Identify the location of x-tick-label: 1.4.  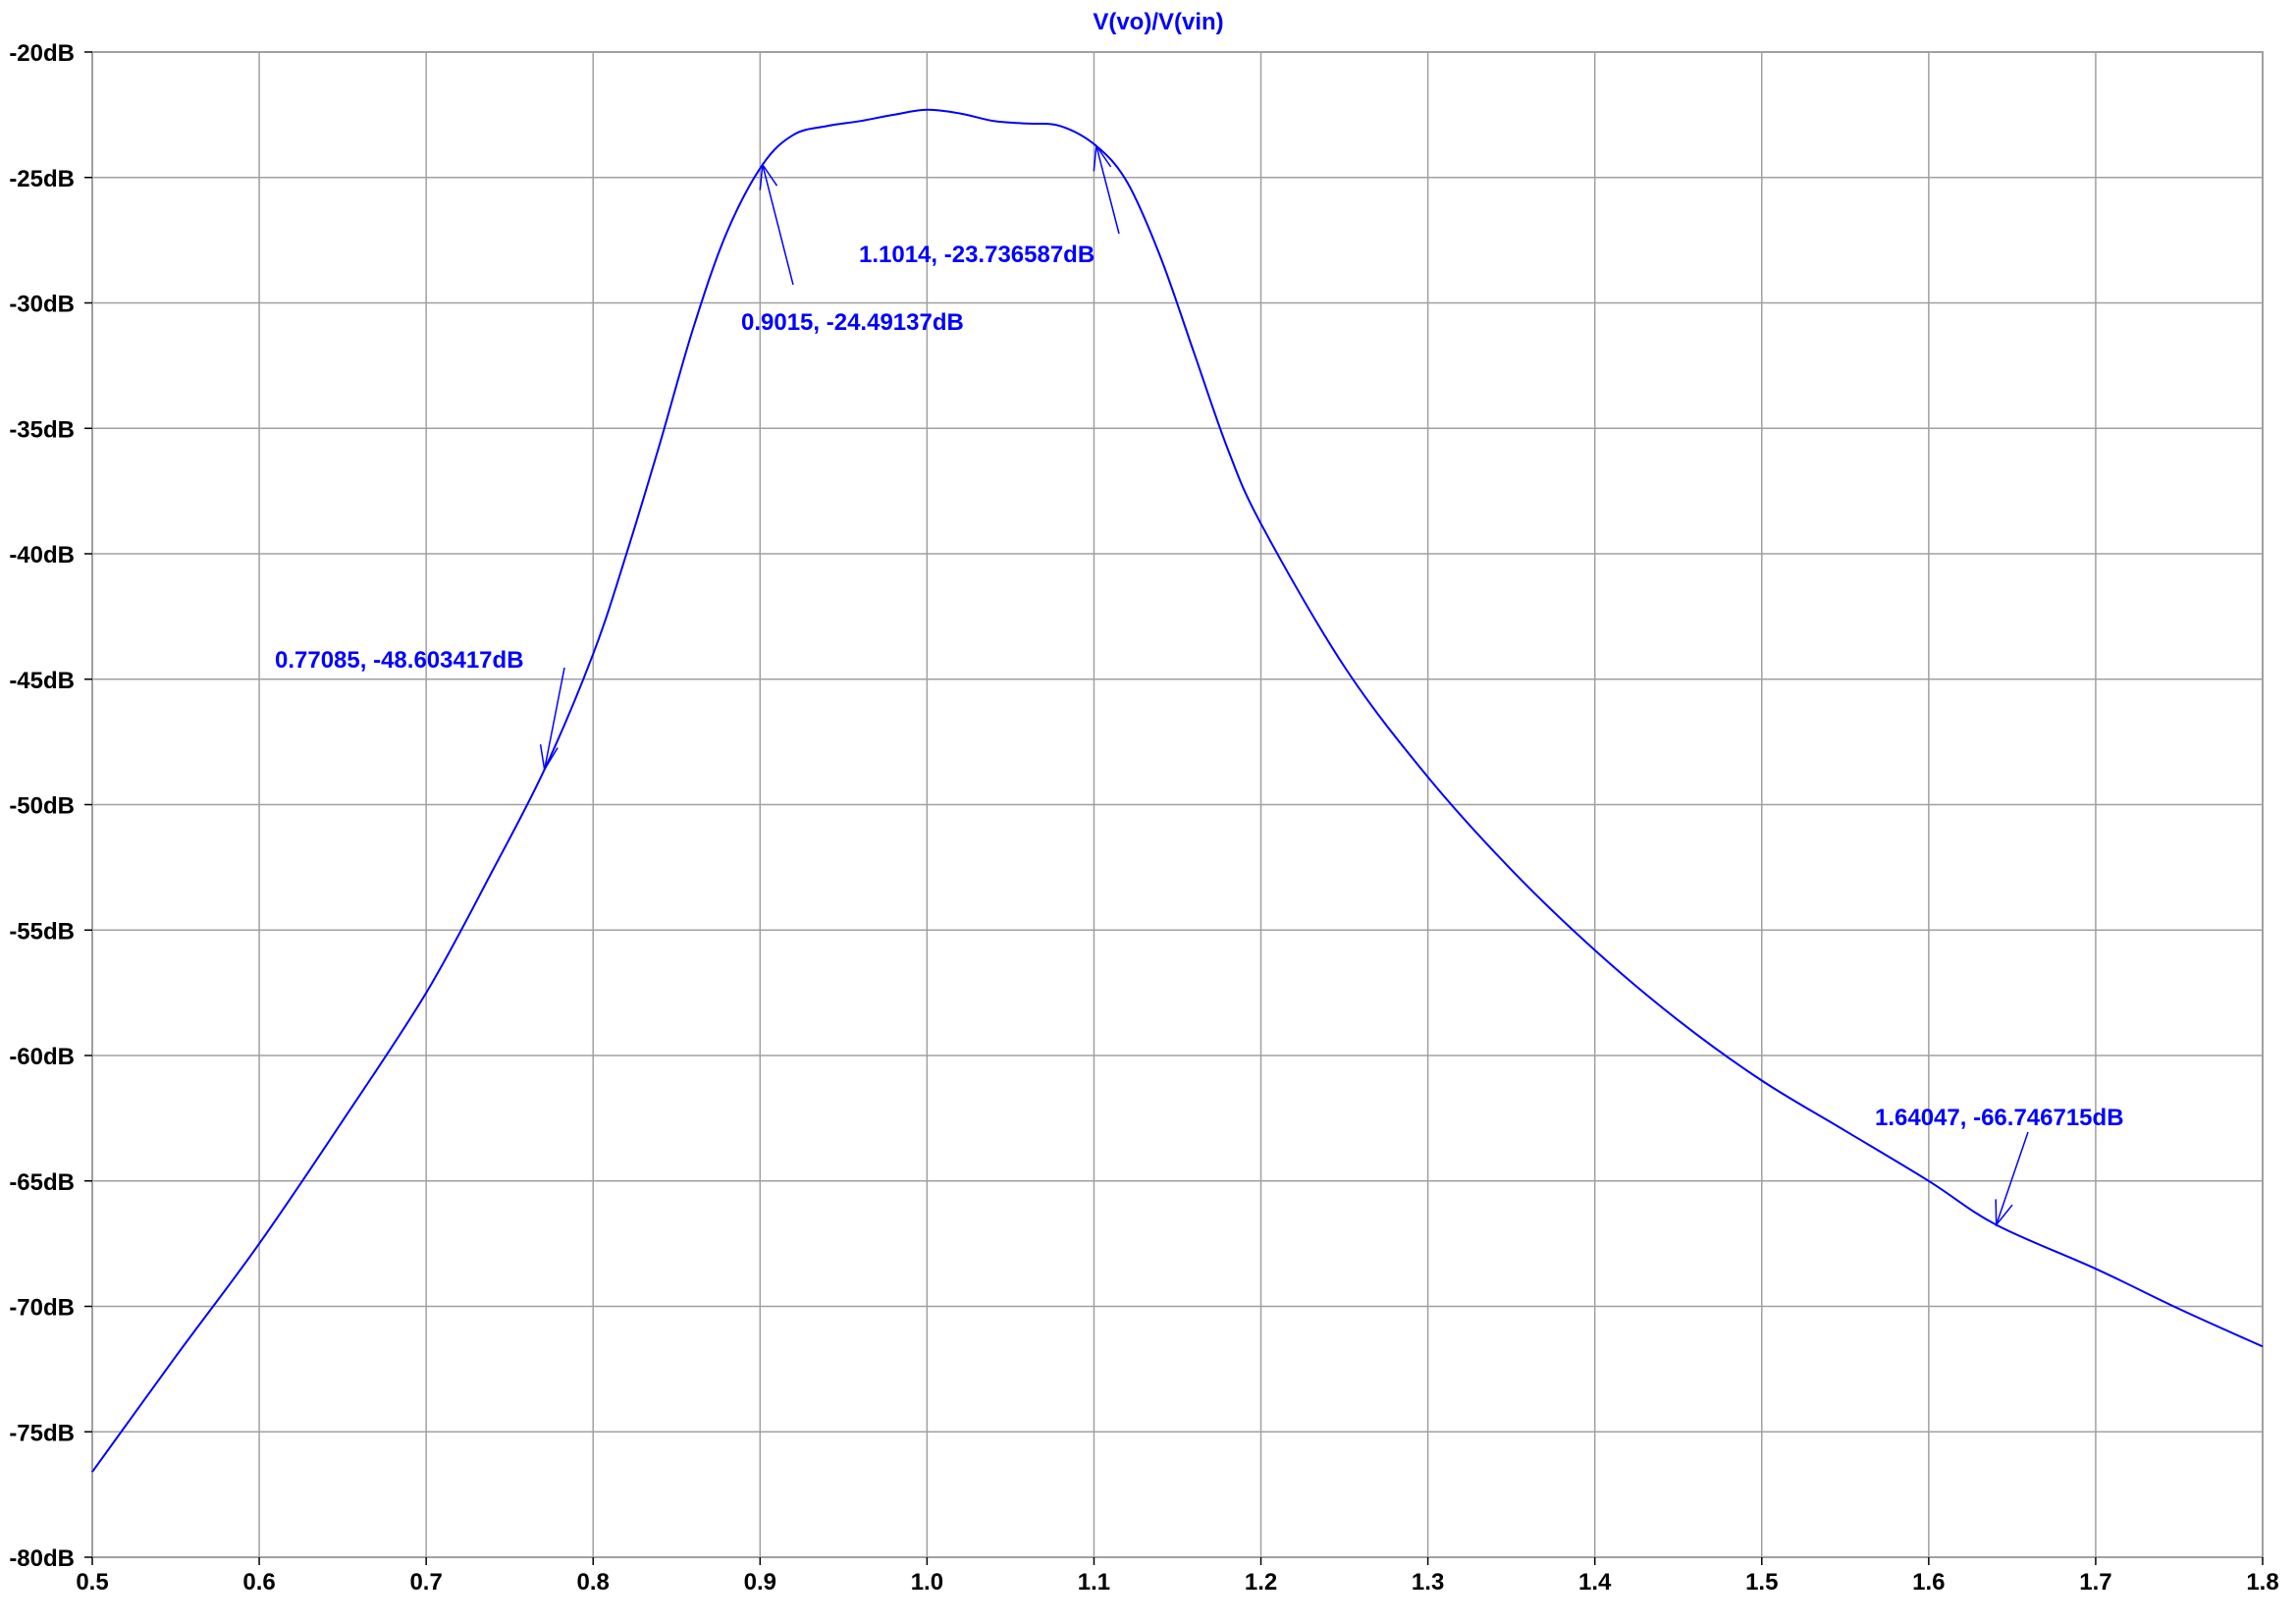
(1595, 1582).